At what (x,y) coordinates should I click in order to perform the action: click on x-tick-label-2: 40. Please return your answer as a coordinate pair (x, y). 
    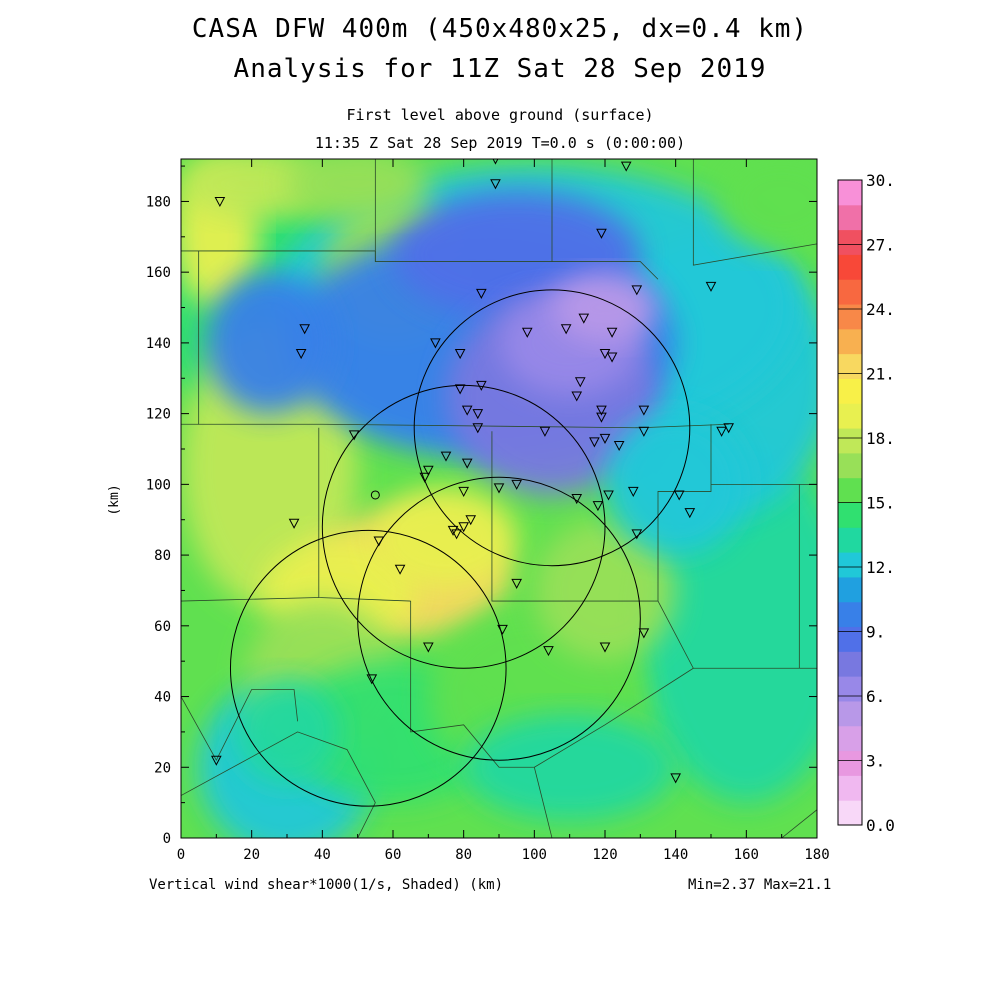
    Looking at the image, I should click on (322, 855).